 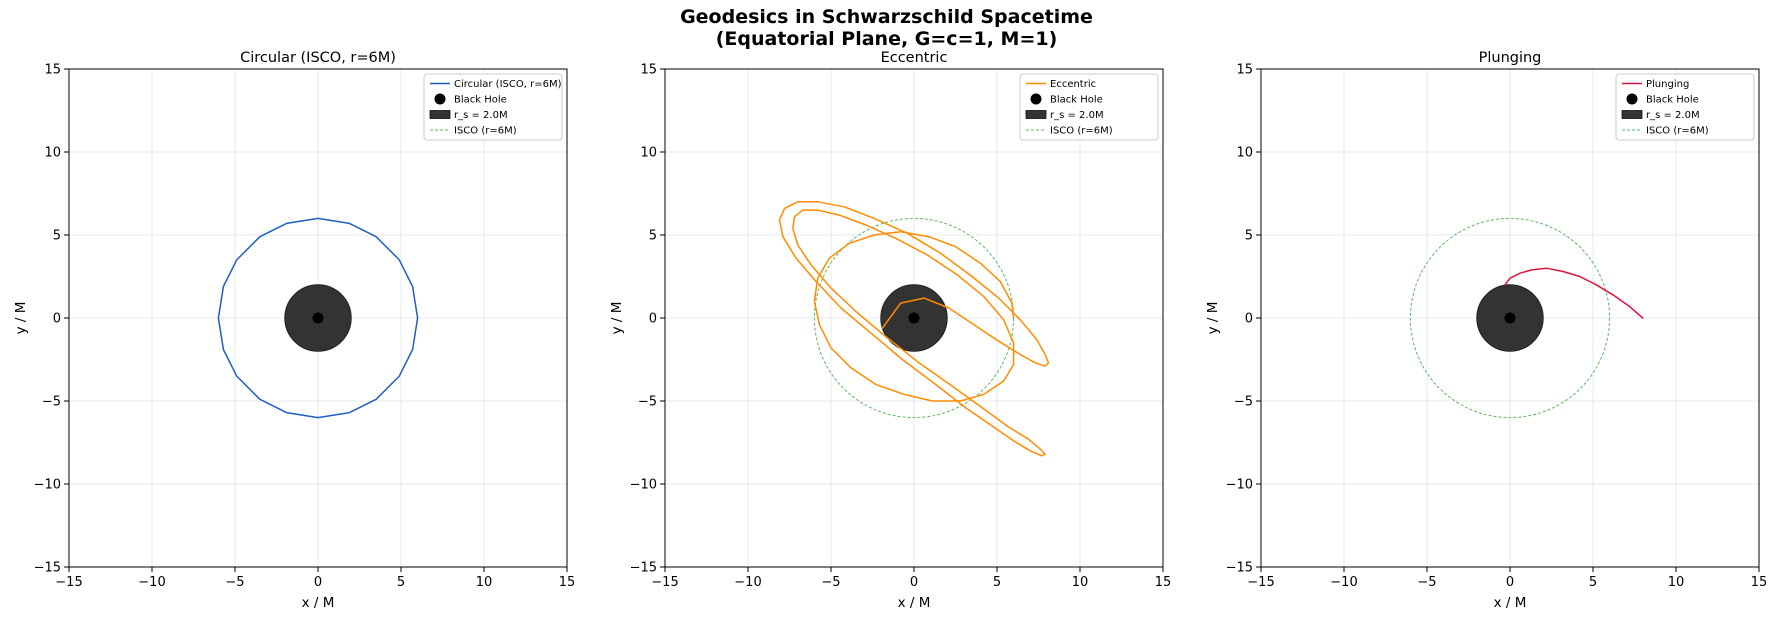 I want to click on legend: Eccentric Black Hole r_s = 2.0M ISCO (r=6M), so click(x=1089, y=107).